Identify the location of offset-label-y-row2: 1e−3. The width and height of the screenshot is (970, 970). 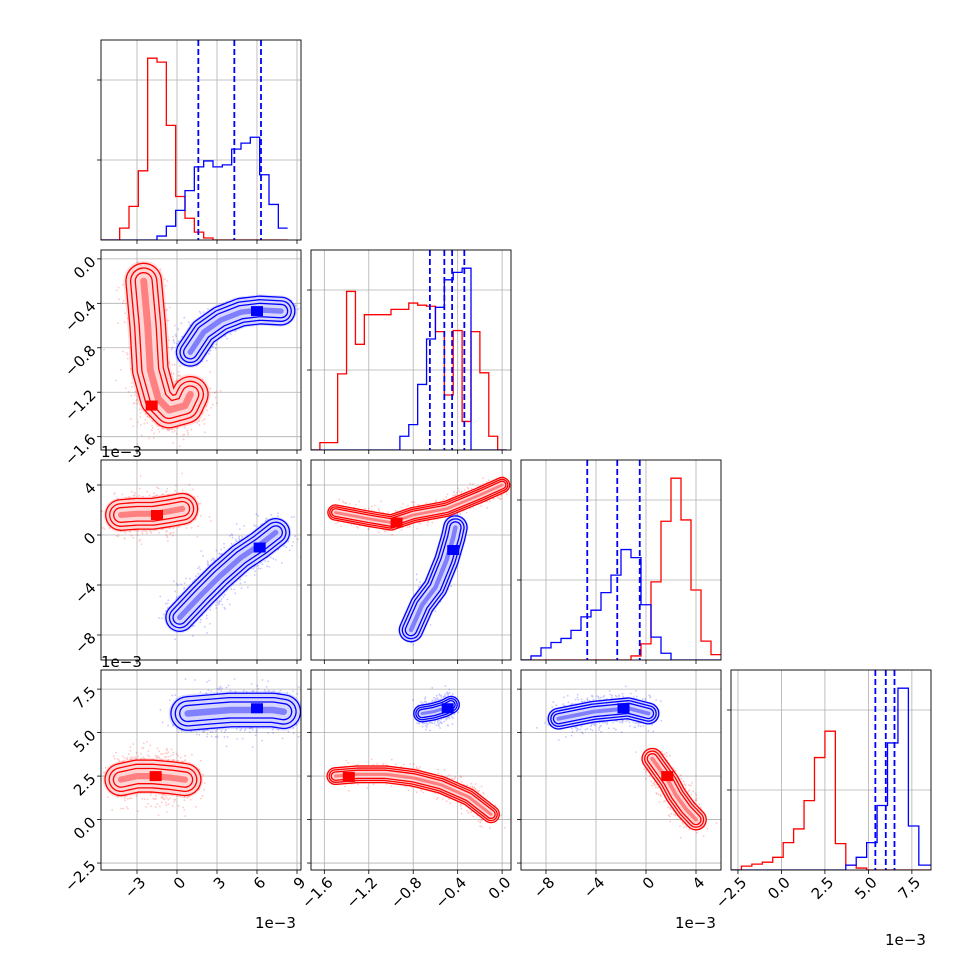
(121, 452).